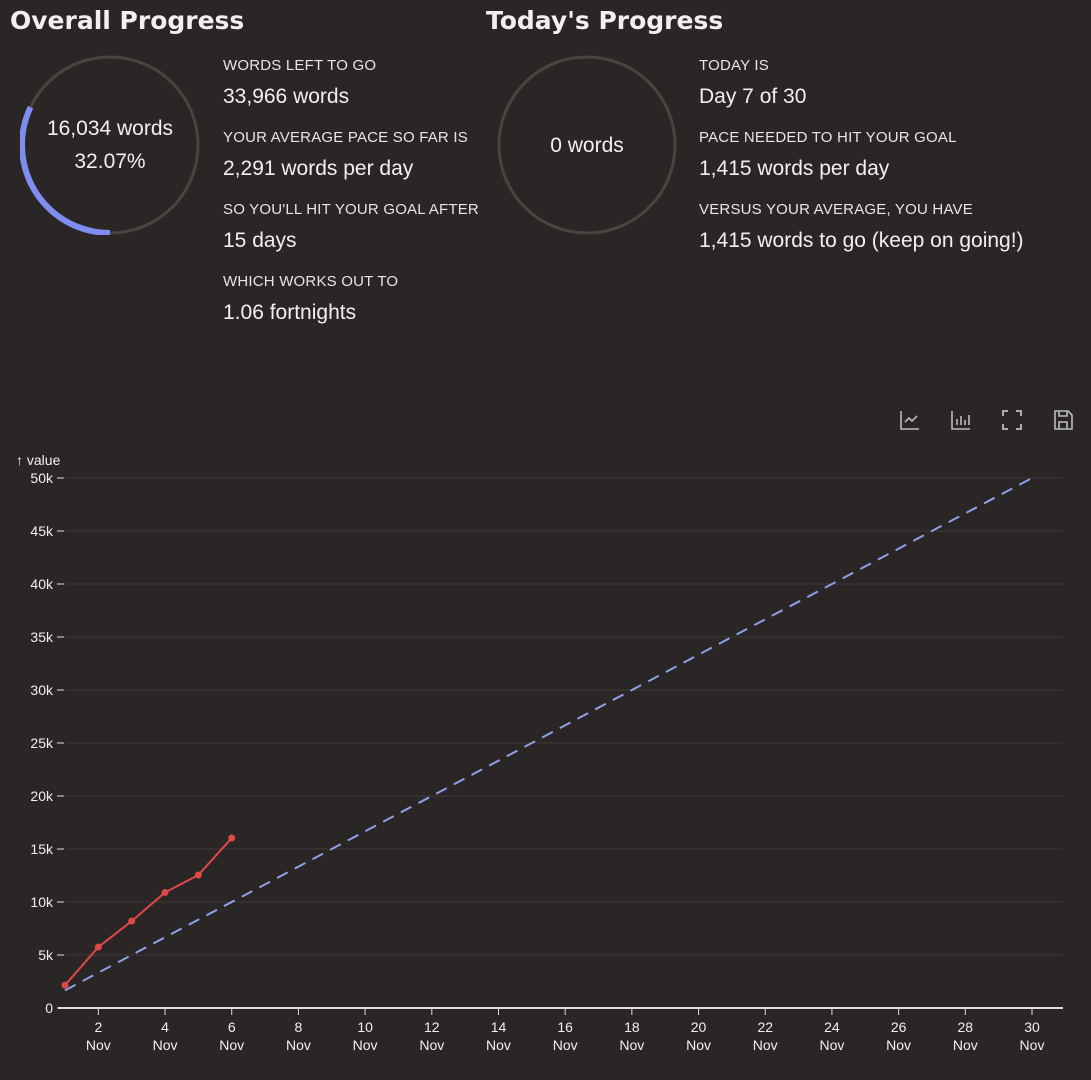 This screenshot has width=1091, height=1080. I want to click on x-tick-label: 4, so click(165, 1027).